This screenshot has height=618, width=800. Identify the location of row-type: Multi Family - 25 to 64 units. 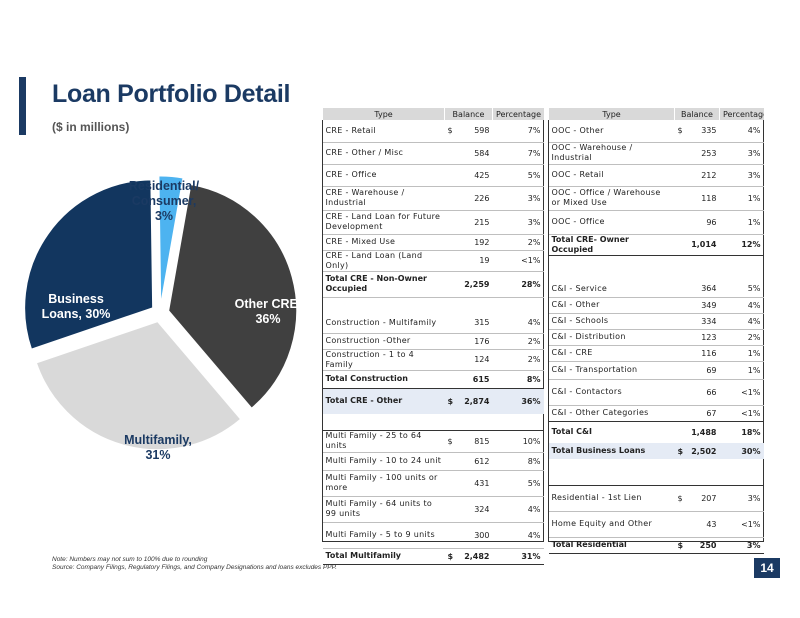
(383, 441).